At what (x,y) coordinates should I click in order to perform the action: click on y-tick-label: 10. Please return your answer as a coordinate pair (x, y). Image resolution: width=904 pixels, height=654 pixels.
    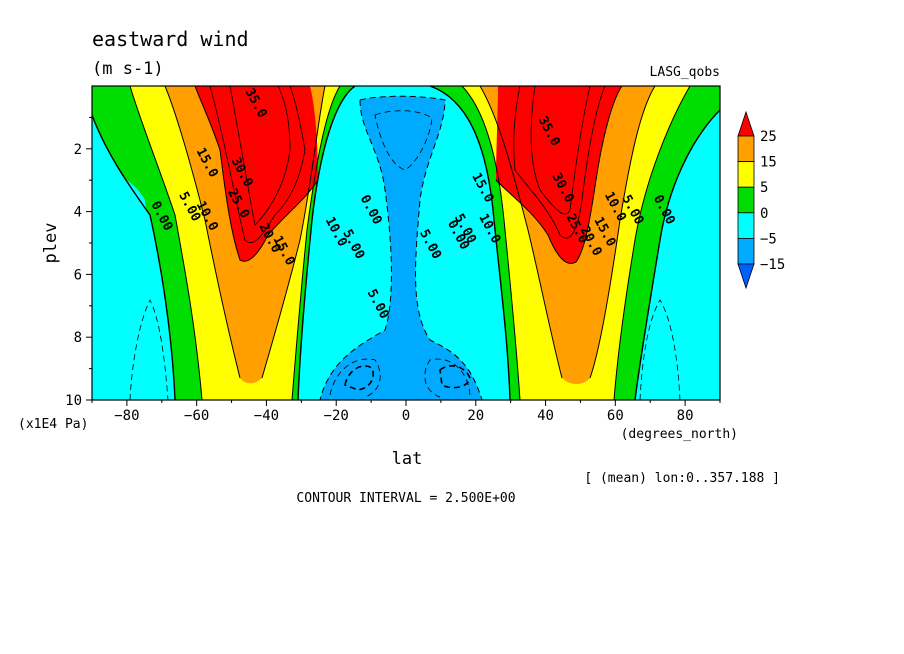
    Looking at the image, I should click on (73, 401).